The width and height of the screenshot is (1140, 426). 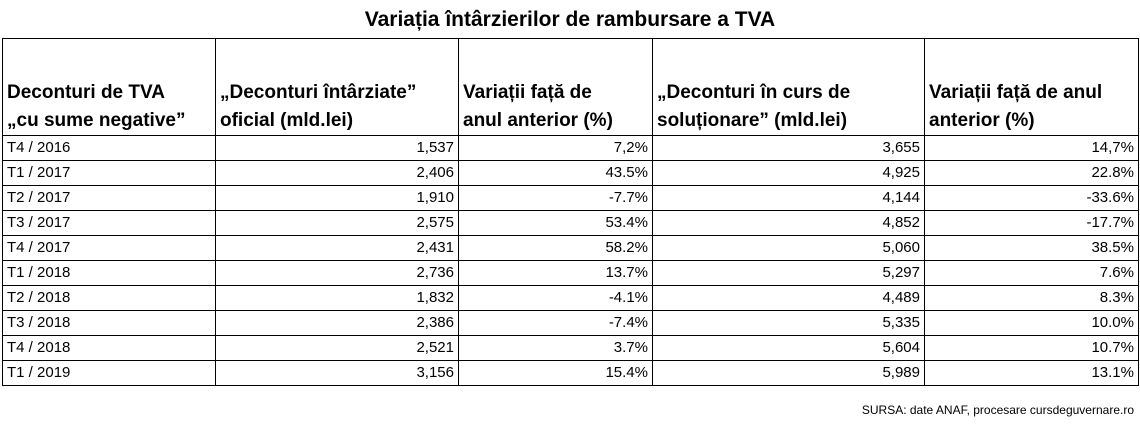 I want to click on official-delayed-cell: 2,575, so click(x=337, y=223).